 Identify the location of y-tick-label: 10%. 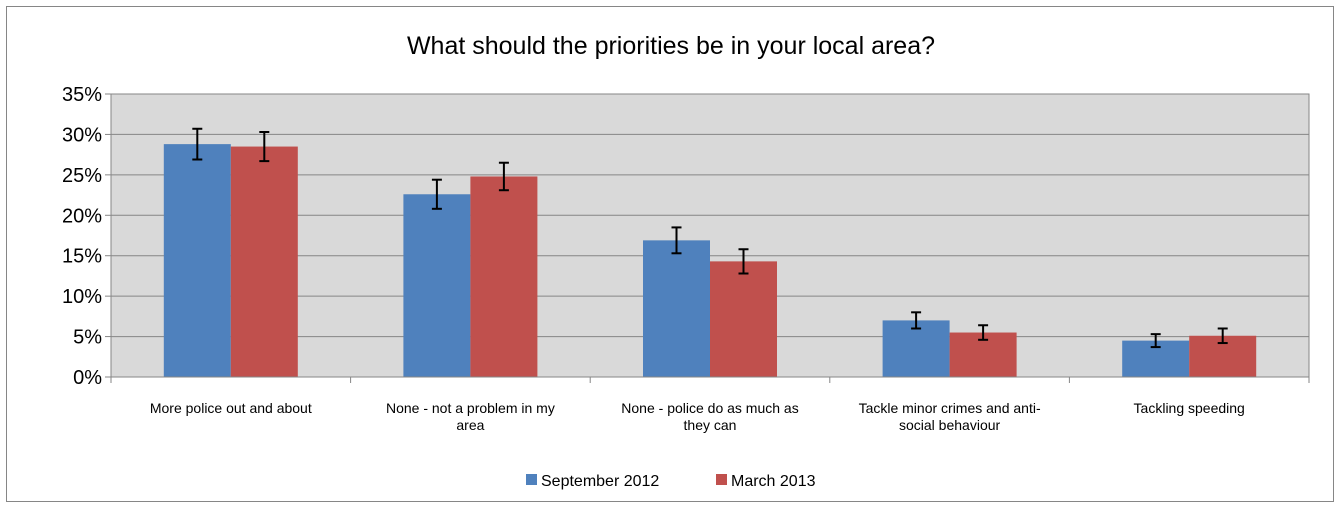
(82, 297).